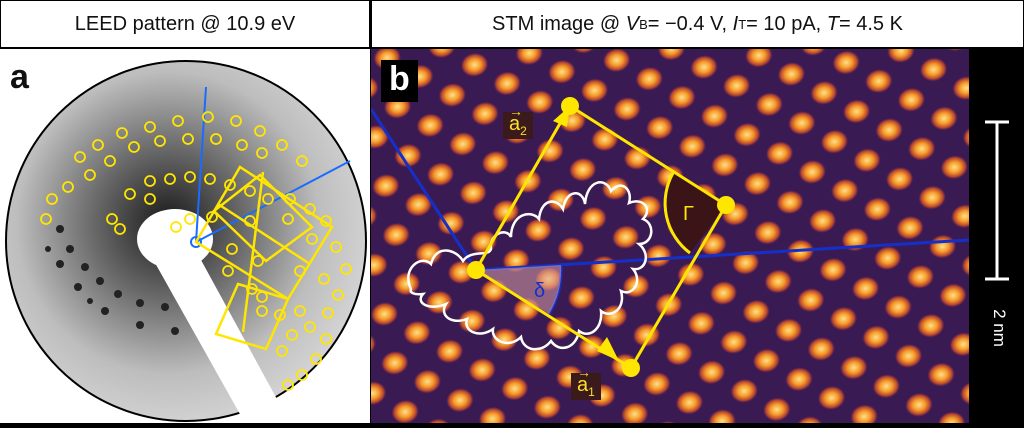 The height and width of the screenshot is (428, 1024). I want to click on gamma-label: Γ, so click(689, 214).